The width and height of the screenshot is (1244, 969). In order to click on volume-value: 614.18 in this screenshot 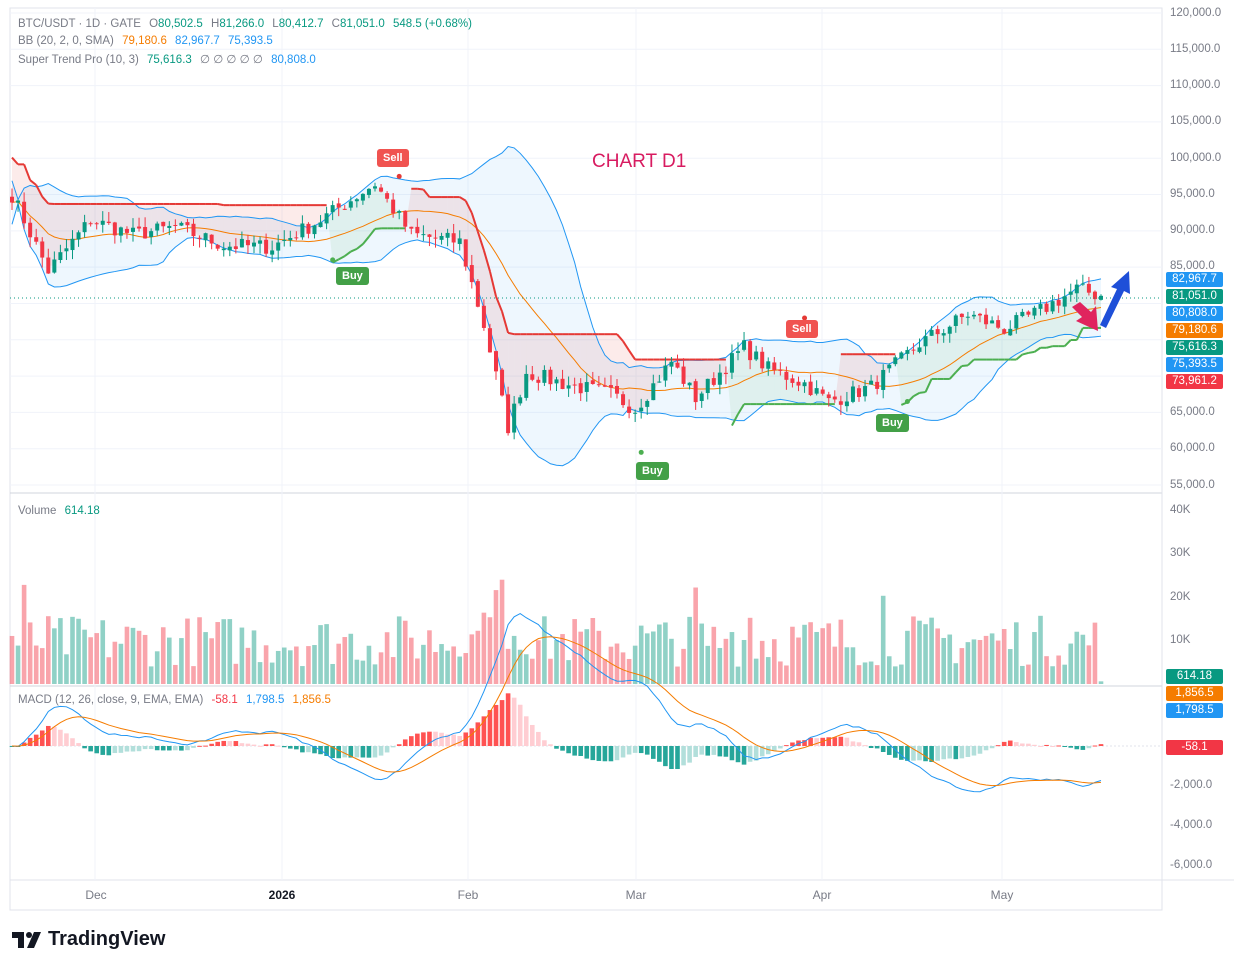, I will do `click(82, 511)`.